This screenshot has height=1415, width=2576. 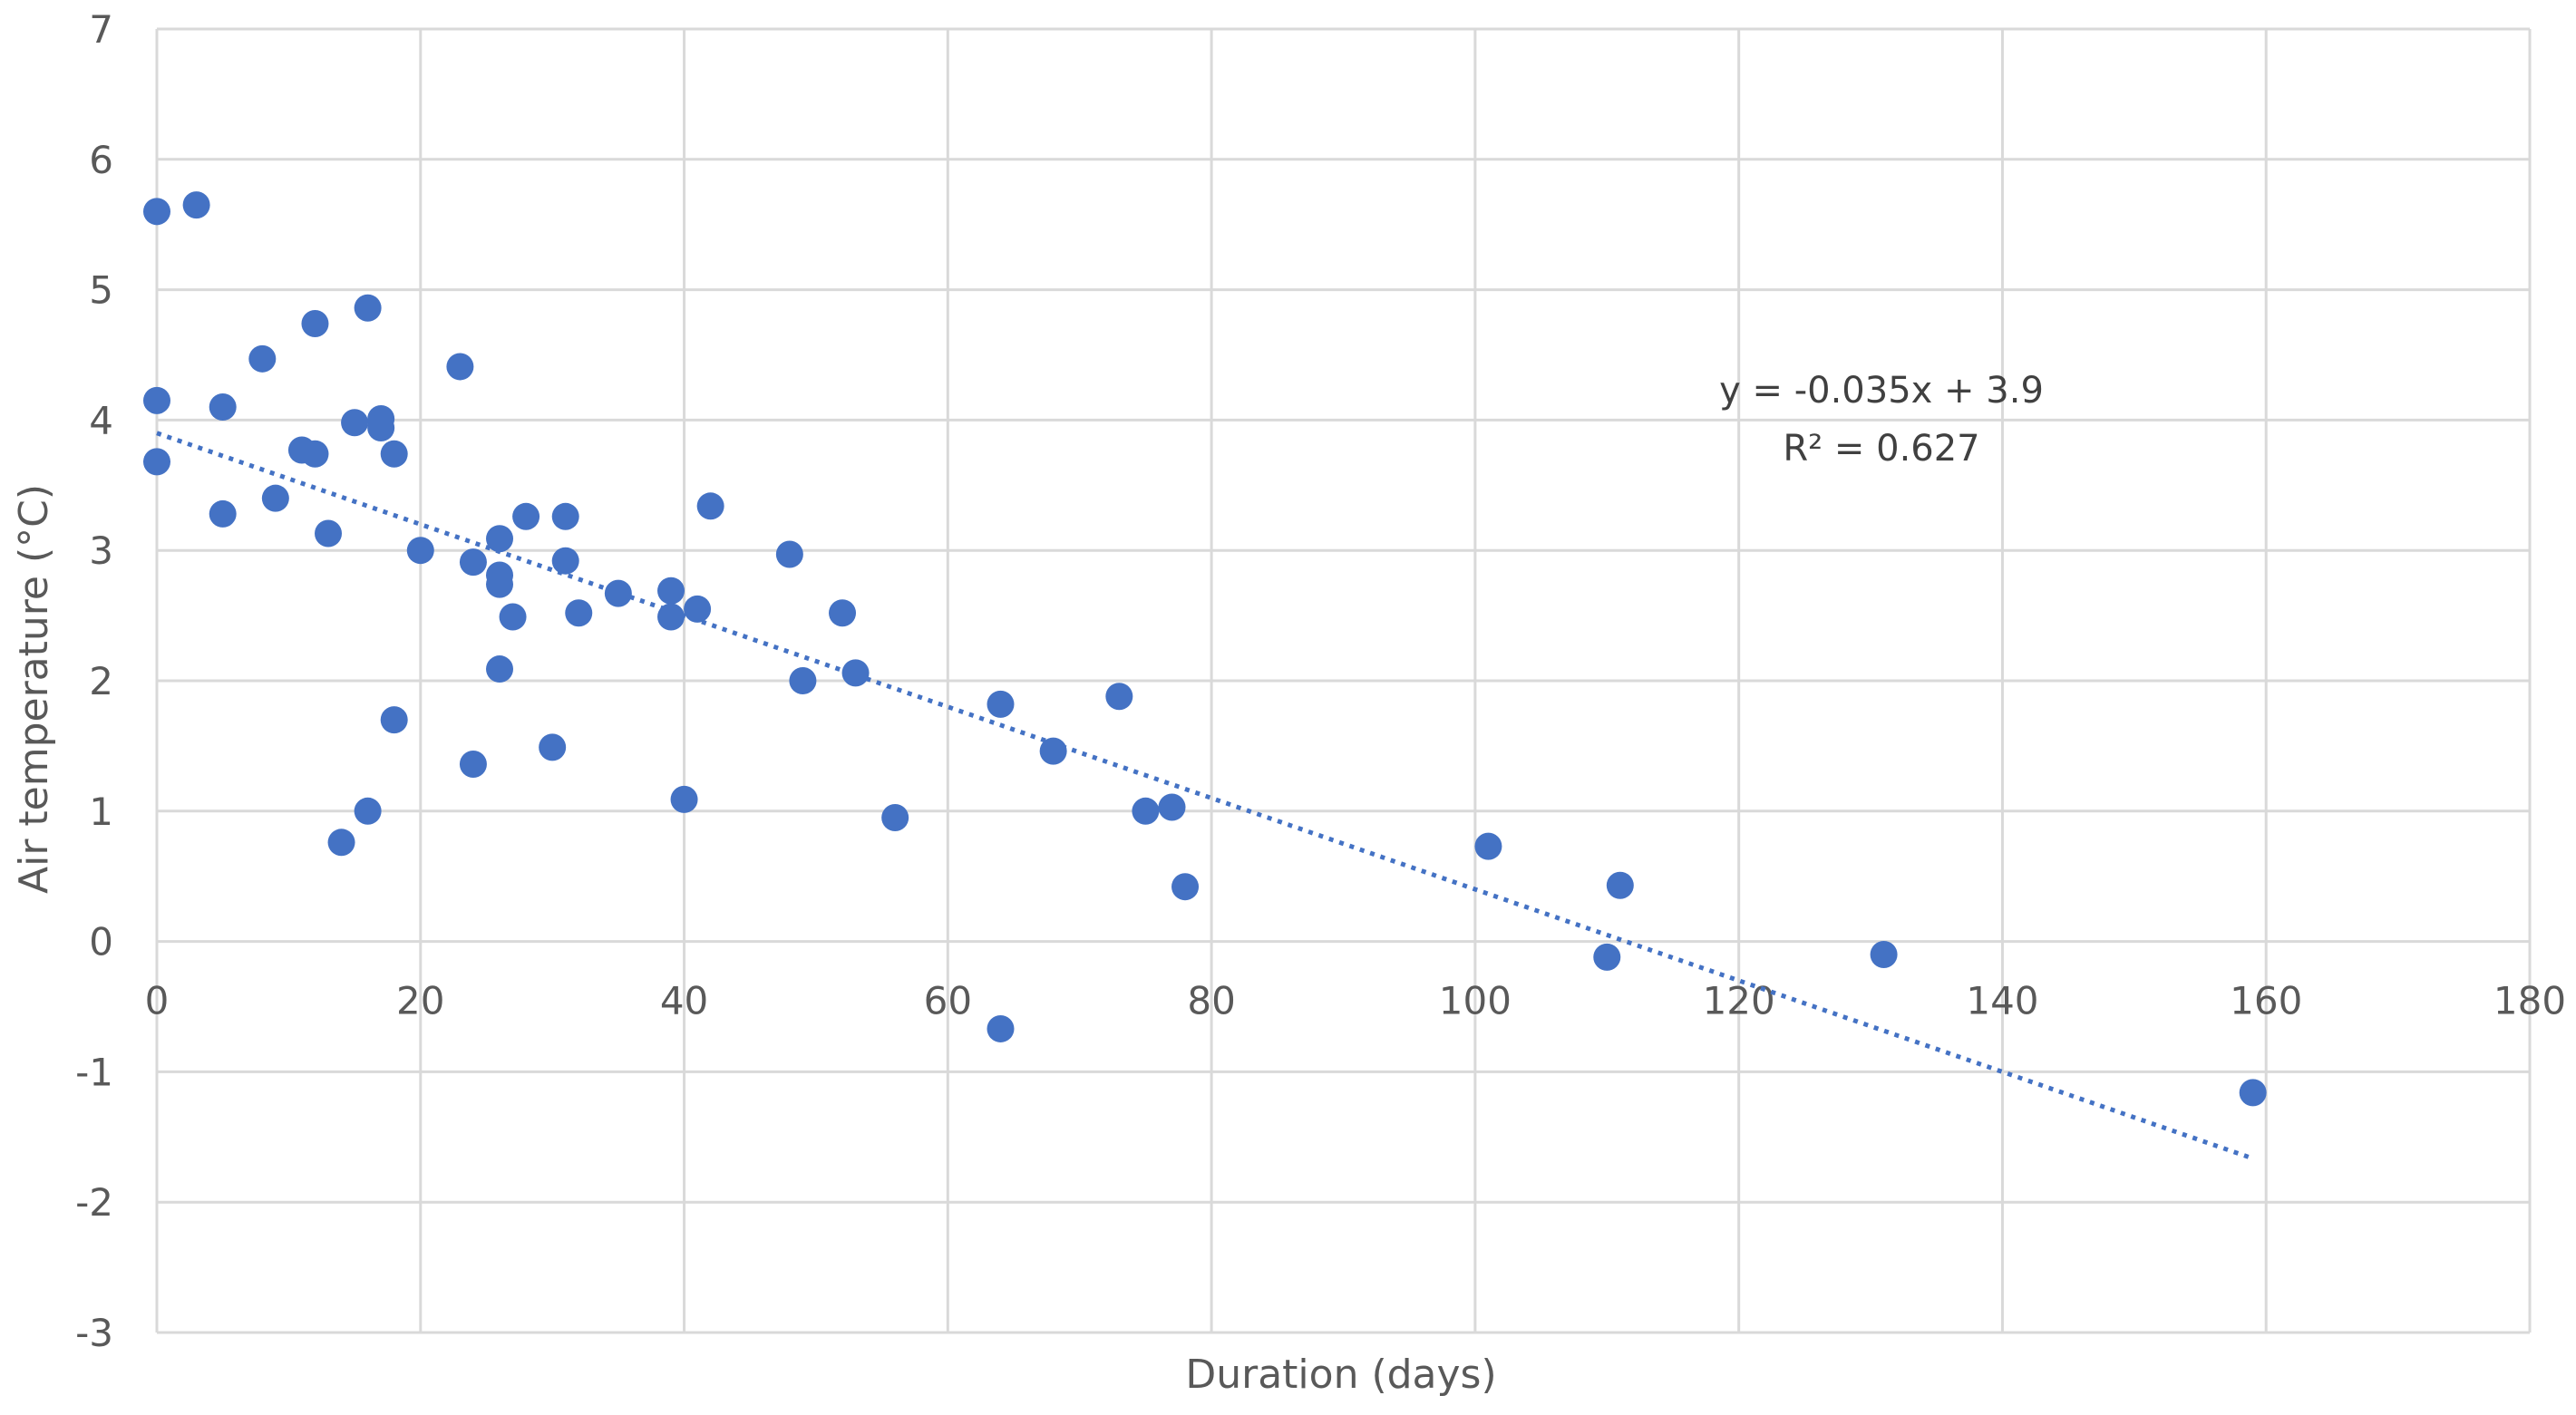 I want to click on y-tick-4: 4, so click(x=101, y=420).